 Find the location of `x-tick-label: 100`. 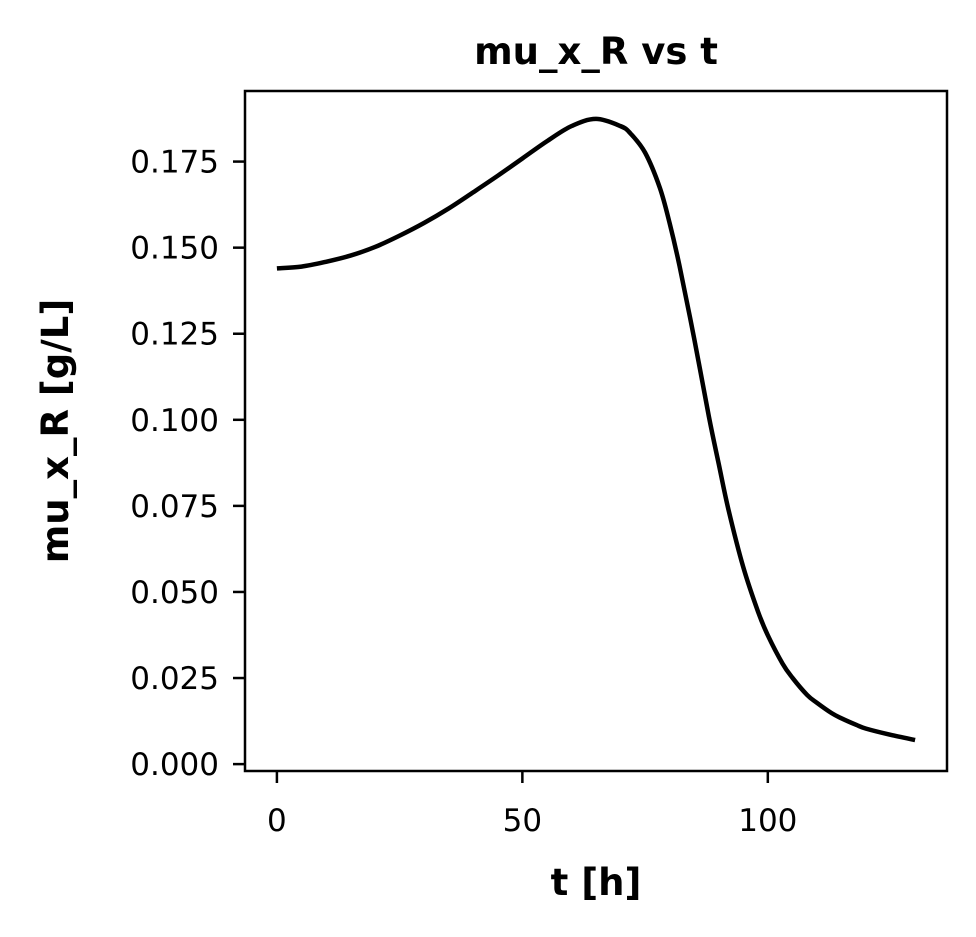

x-tick-label: 100 is located at coordinates (767, 821).